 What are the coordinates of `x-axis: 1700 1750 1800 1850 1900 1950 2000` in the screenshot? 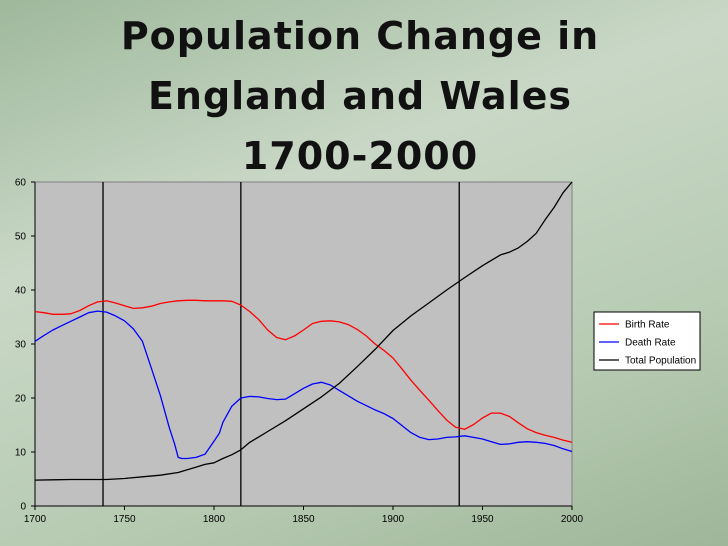 It's located at (304, 515).